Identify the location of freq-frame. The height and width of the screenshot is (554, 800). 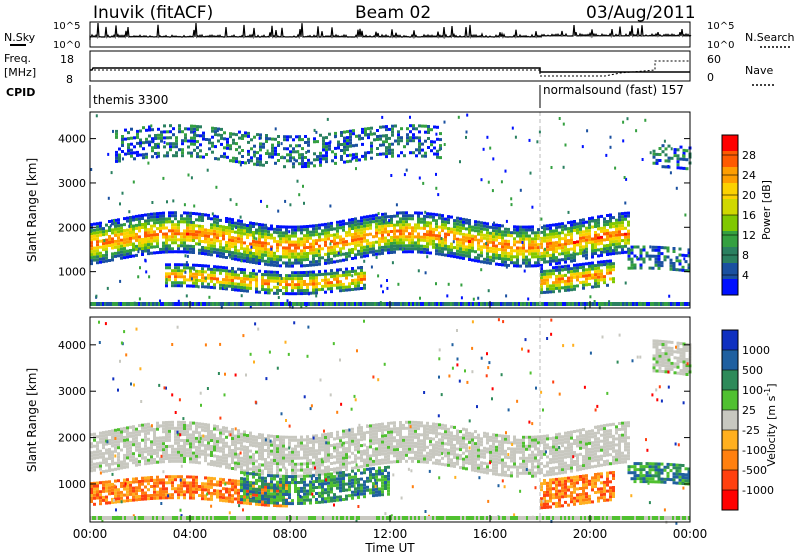
(390, 66).